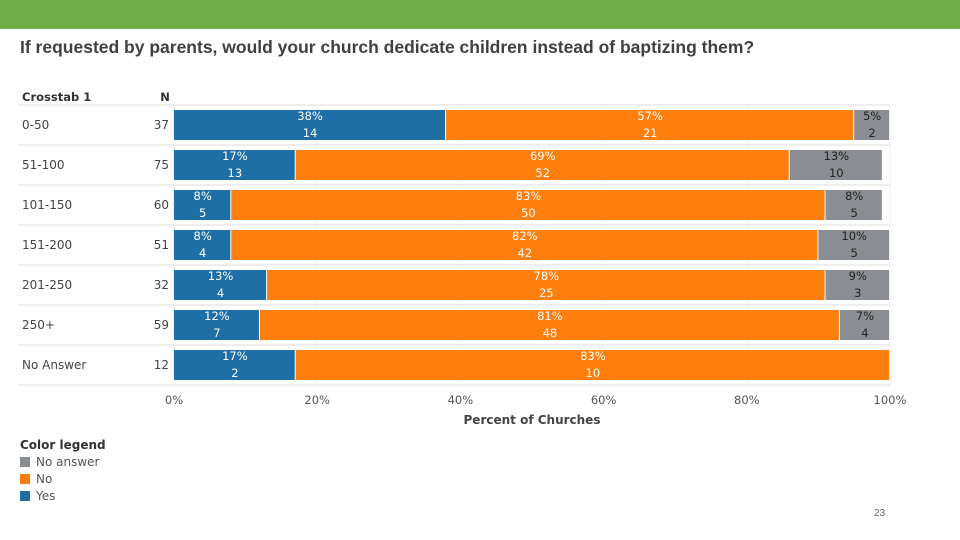 This screenshot has width=960, height=540. Describe the element at coordinates (47, 285) in the screenshot. I see `category-label: 201-250` at that location.